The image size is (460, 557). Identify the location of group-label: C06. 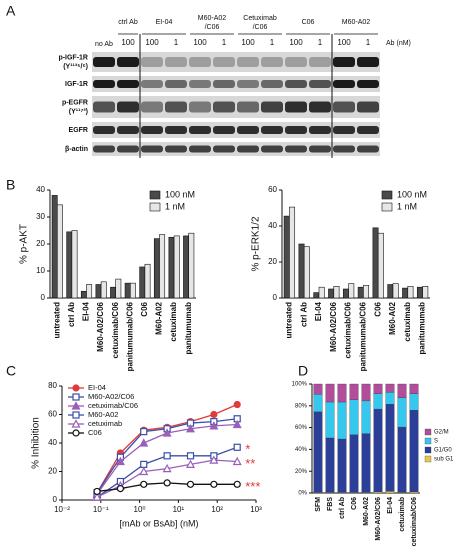
(308, 22).